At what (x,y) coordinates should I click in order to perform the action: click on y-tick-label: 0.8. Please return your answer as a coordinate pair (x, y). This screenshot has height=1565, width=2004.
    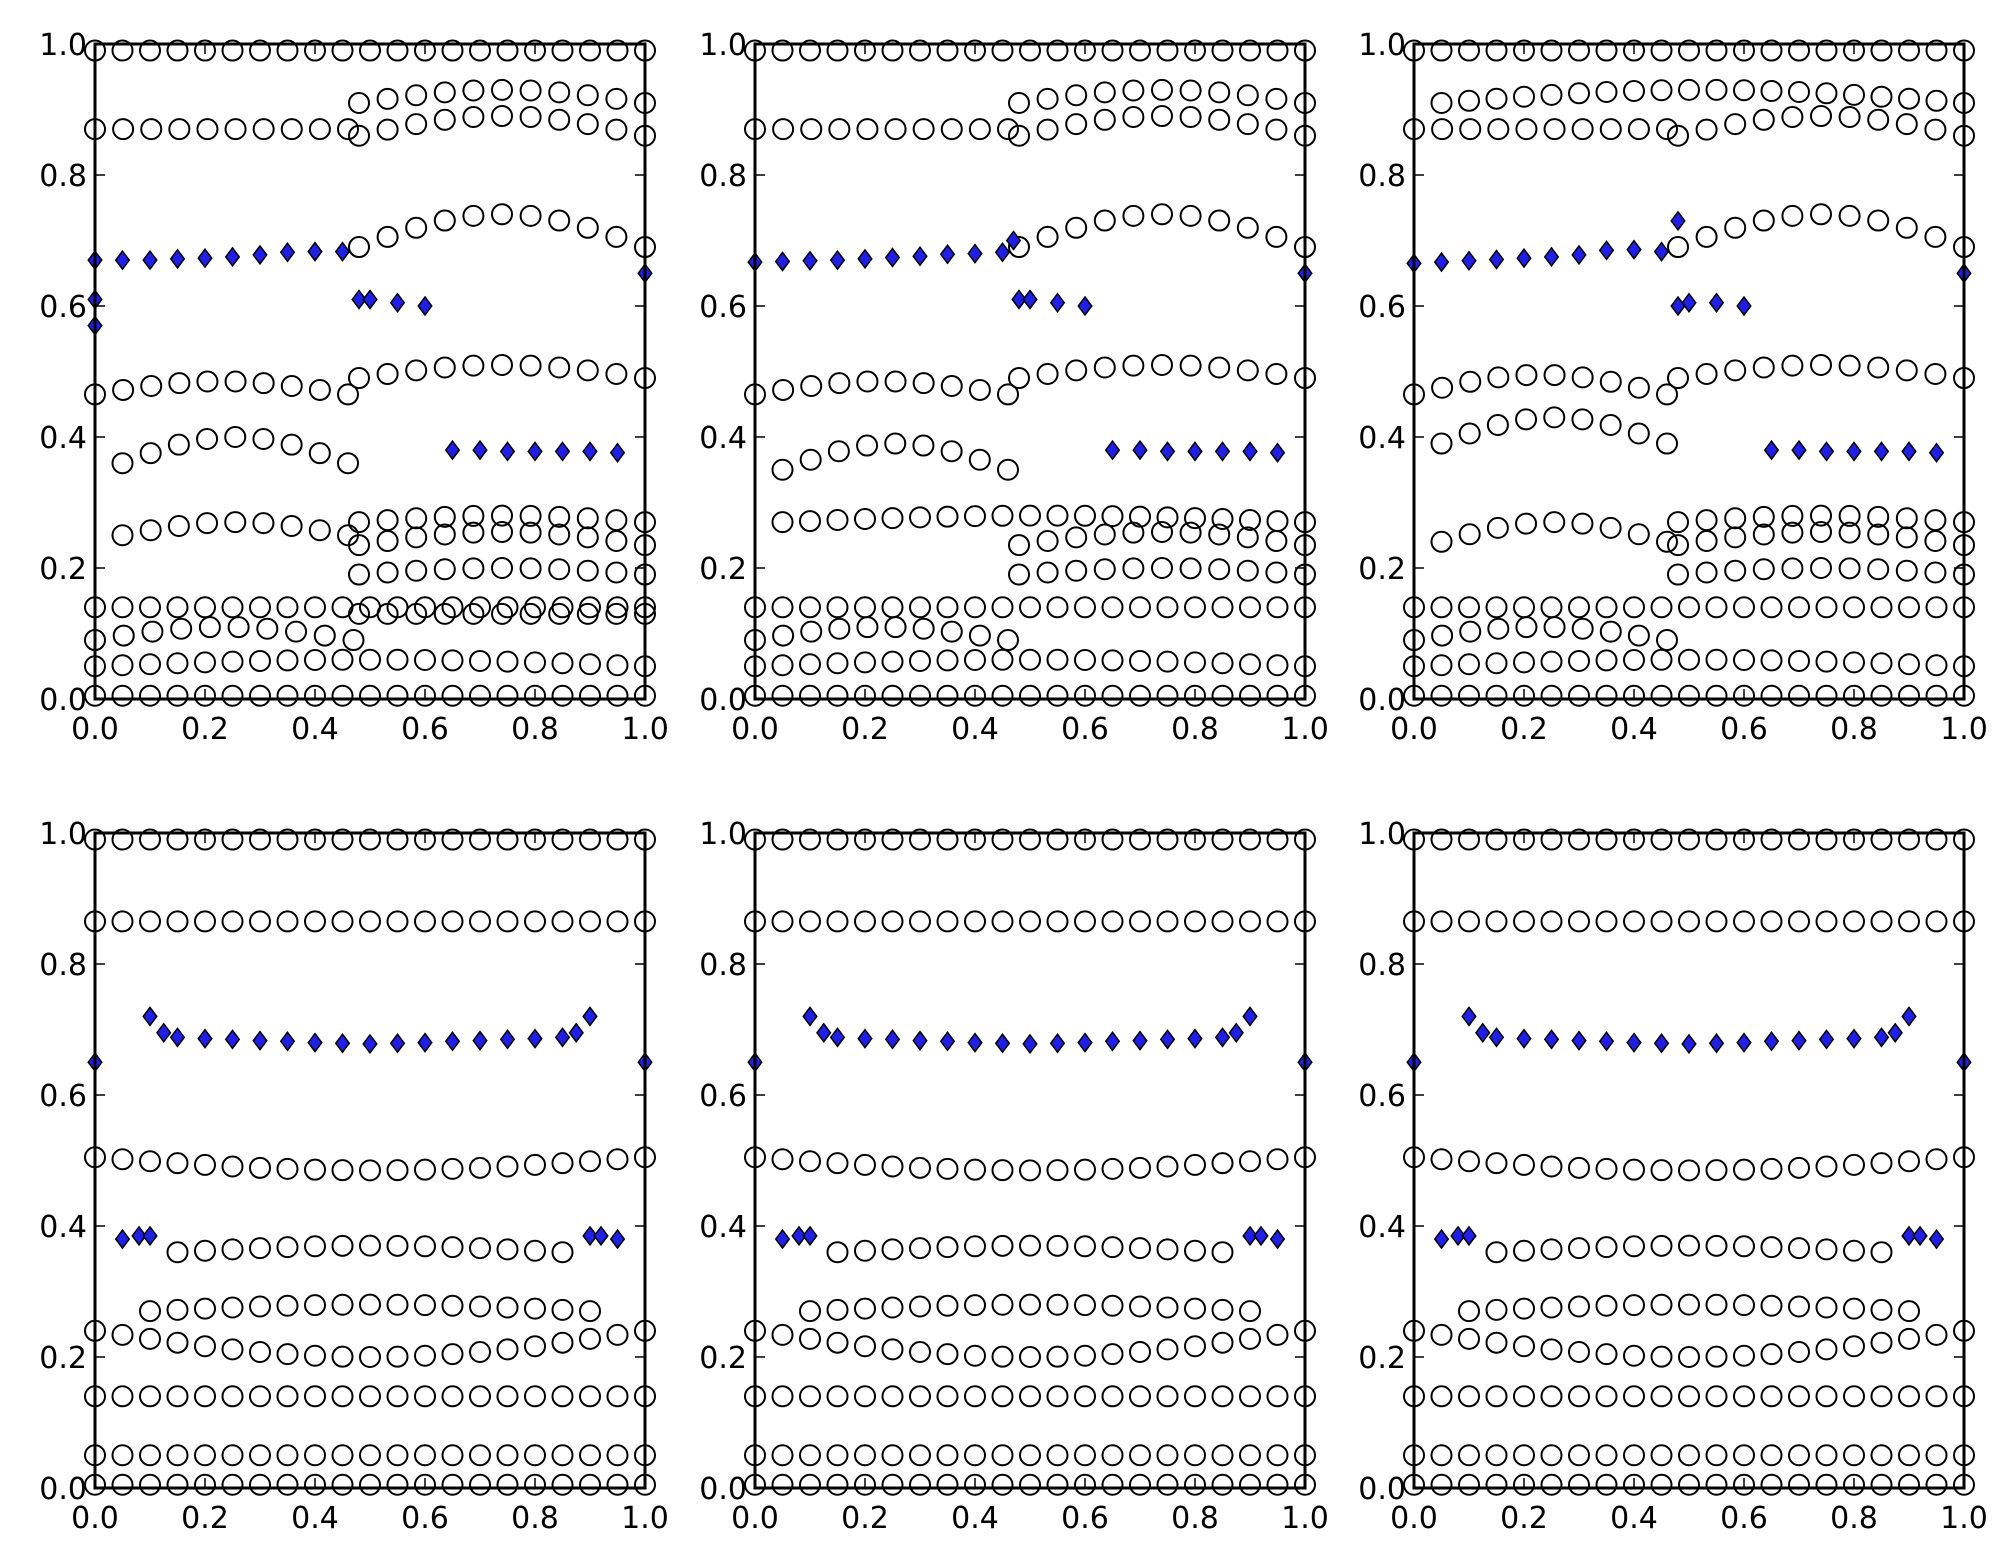
    Looking at the image, I should click on (1382, 965).